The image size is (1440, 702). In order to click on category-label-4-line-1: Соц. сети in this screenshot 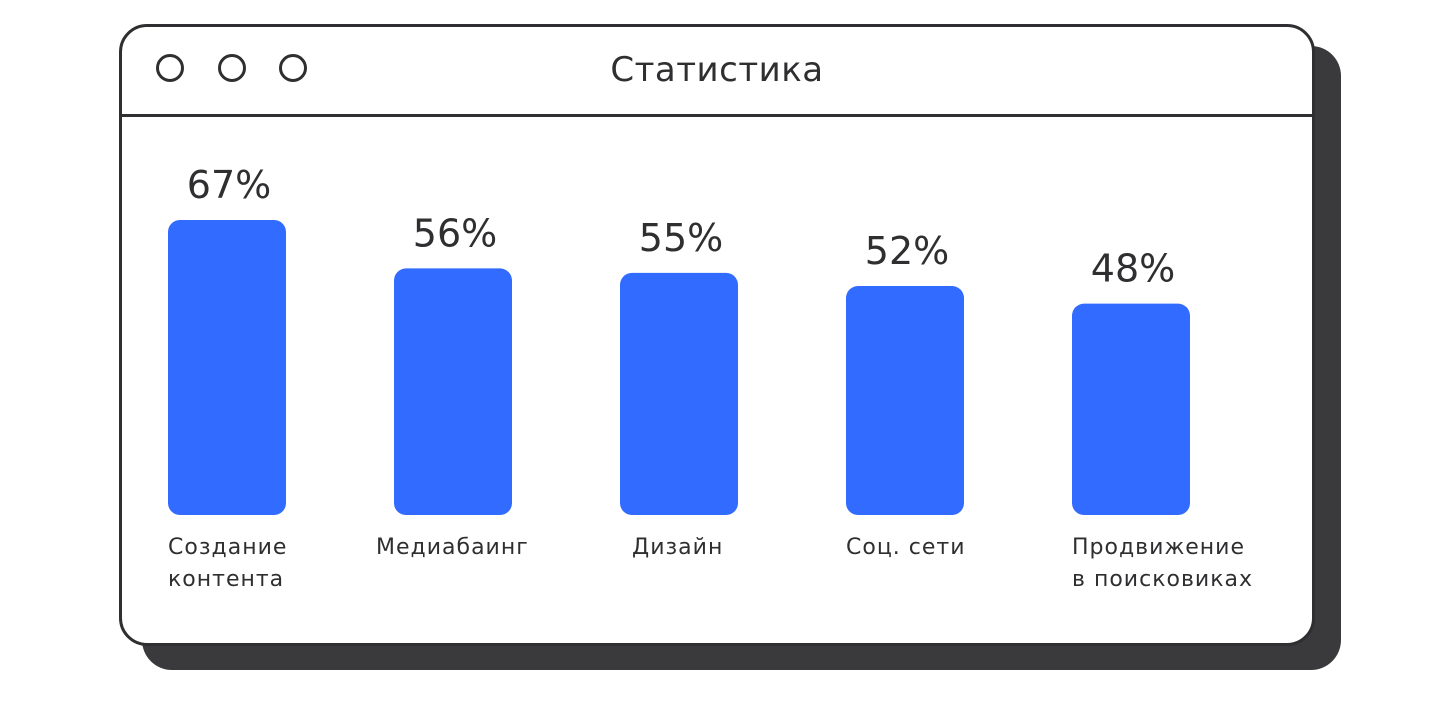, I will do `click(906, 547)`.